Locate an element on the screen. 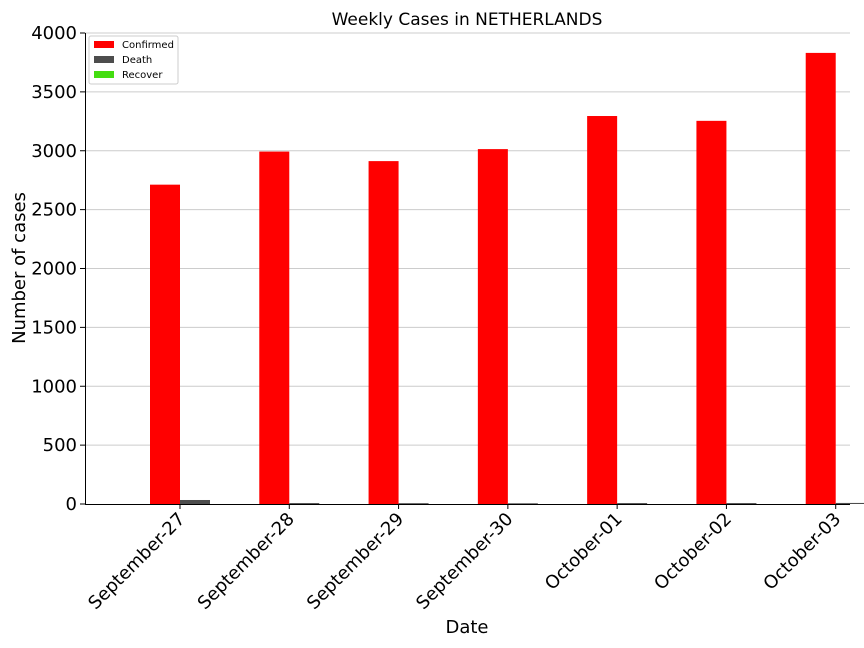  y-tick-label: 2000 is located at coordinates (54, 269).